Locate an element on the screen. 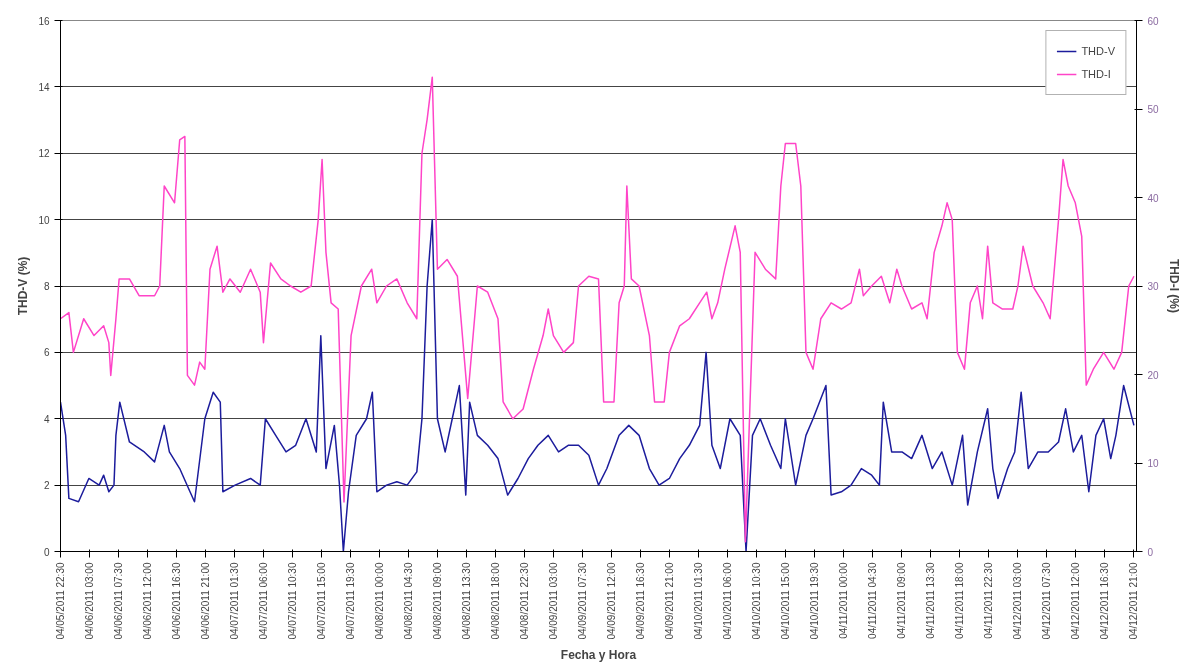 Image resolution: width=1204 pixels, height=672 pixels. y-tick-label: 14 is located at coordinates (44, 87).